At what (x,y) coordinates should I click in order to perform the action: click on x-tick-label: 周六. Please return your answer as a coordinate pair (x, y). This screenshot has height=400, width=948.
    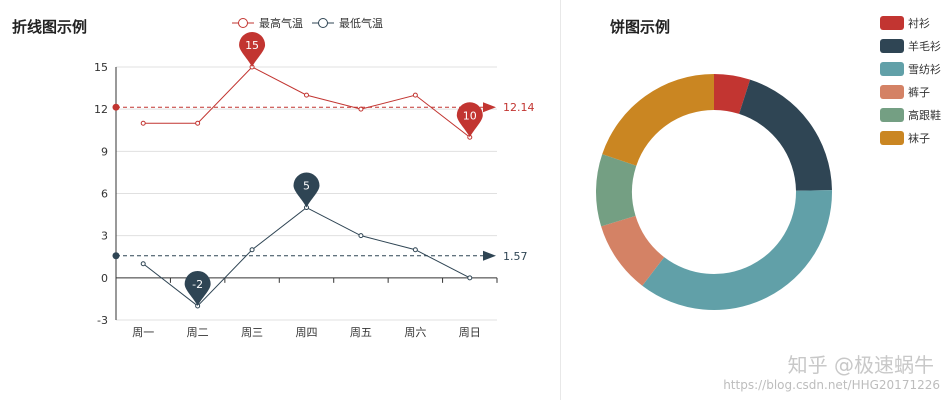
    Looking at the image, I should click on (415, 332).